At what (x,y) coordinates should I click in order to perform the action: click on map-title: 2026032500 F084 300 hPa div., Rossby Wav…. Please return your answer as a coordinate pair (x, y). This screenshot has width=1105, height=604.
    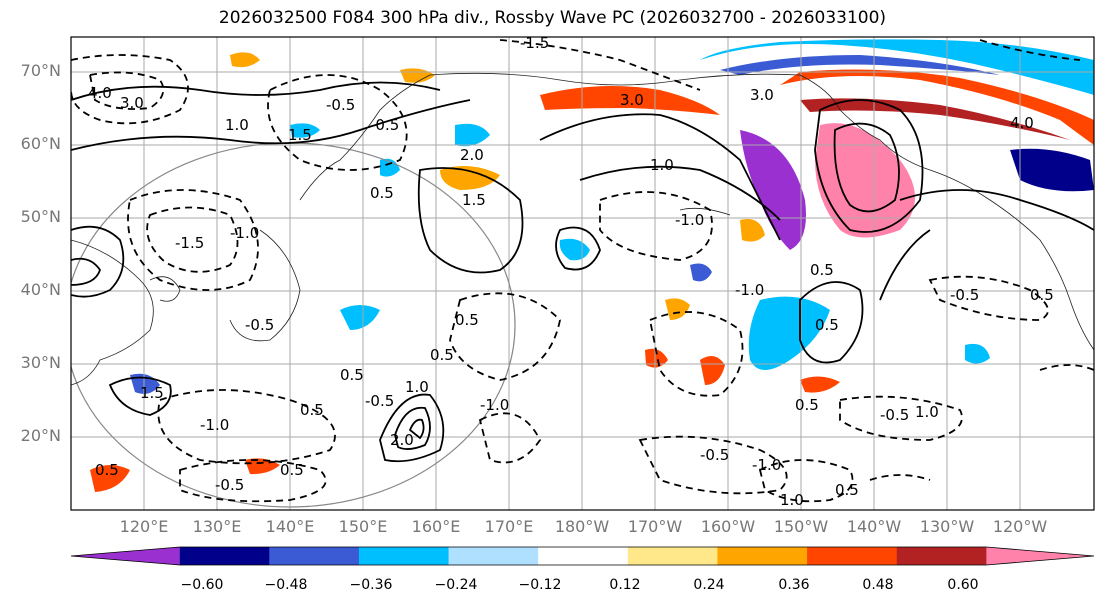
    Looking at the image, I should click on (552, 18).